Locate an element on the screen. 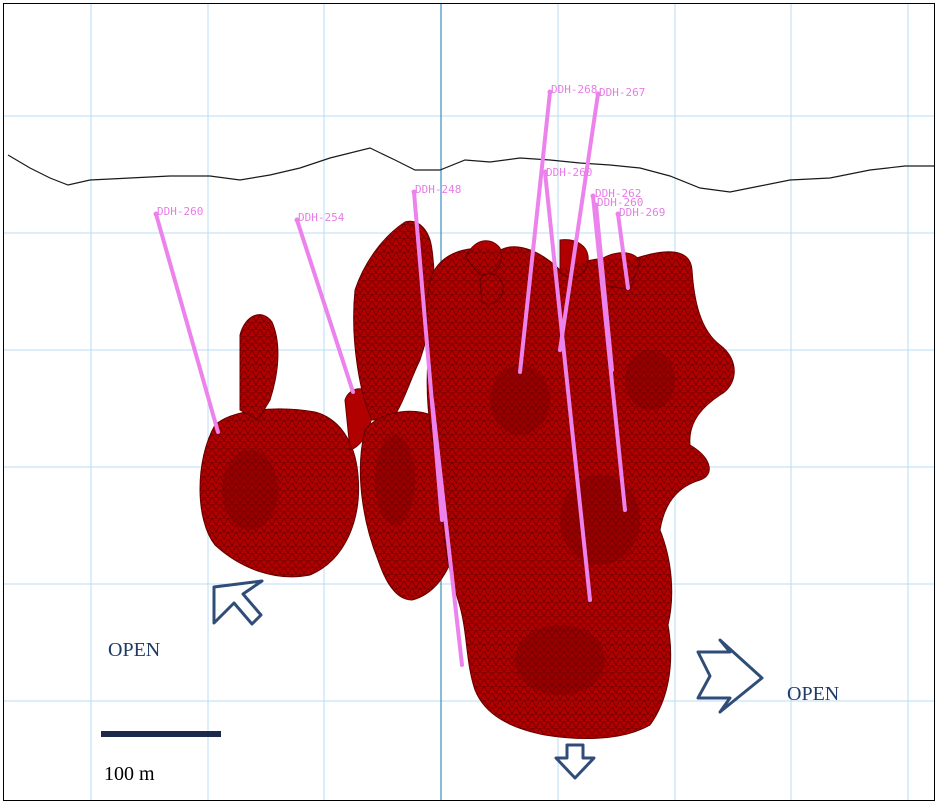 This screenshot has height=806, width=940. arrow-right-icon is located at coordinates (730, 676).